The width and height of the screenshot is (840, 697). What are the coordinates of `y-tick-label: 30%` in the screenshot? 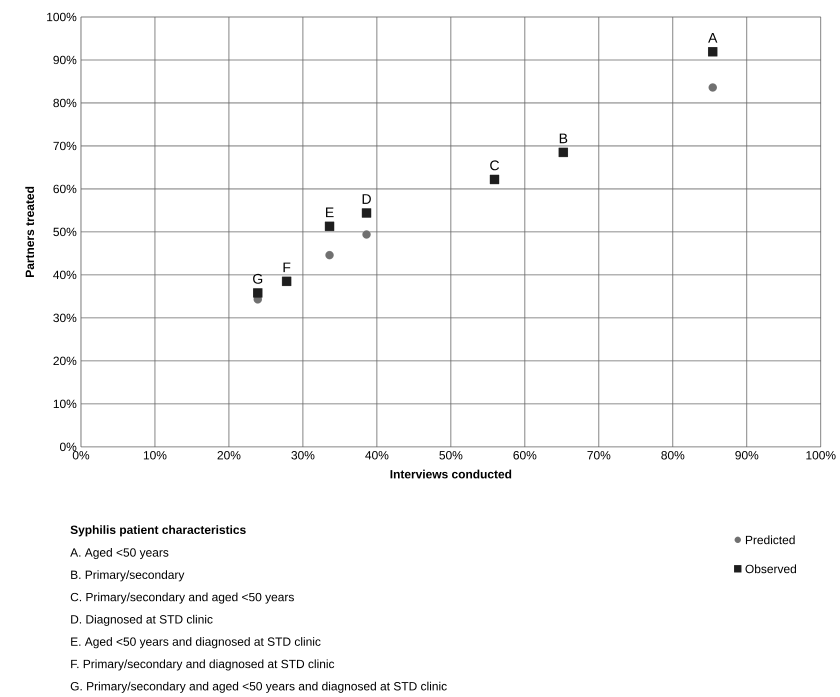 It's located at (64, 318).